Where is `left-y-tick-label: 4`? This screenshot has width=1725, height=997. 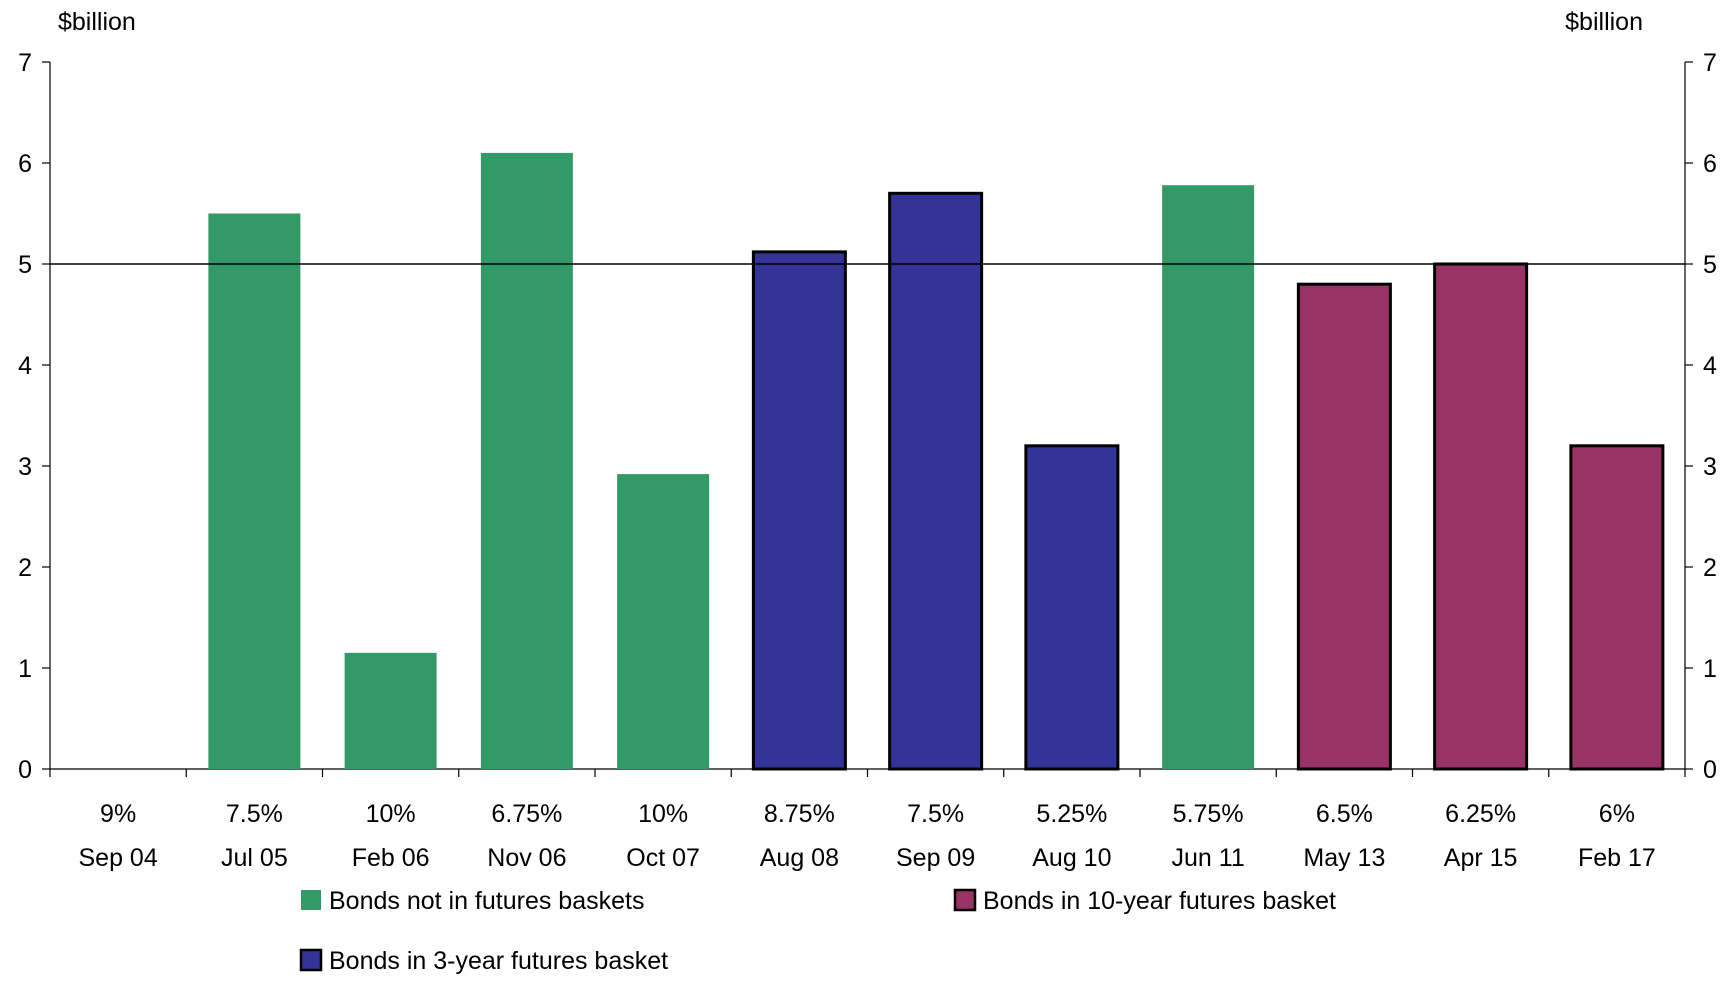
left-y-tick-label: 4 is located at coordinates (25, 366).